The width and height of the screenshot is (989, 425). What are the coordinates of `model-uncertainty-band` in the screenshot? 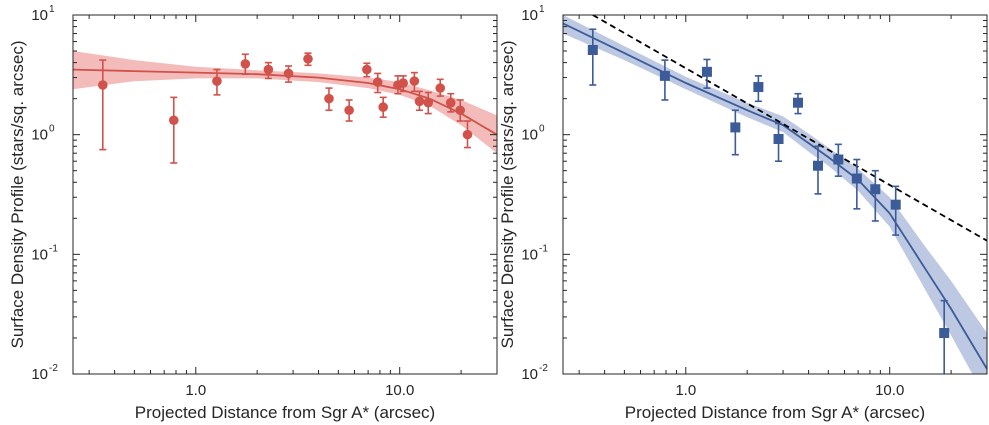 It's located at (285, 102).